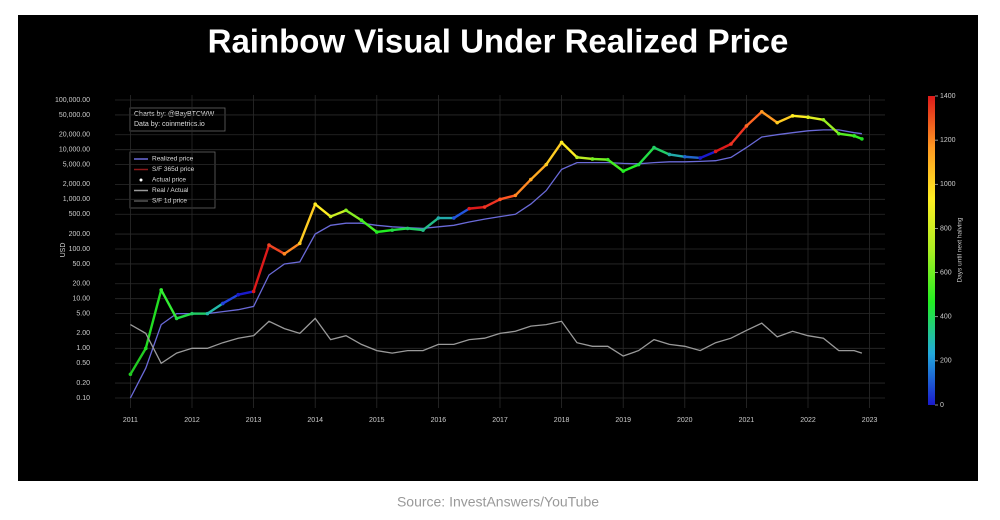  What do you see at coordinates (83, 398) in the screenshot?
I see `y-tick-label: 0.10` at bounding box center [83, 398].